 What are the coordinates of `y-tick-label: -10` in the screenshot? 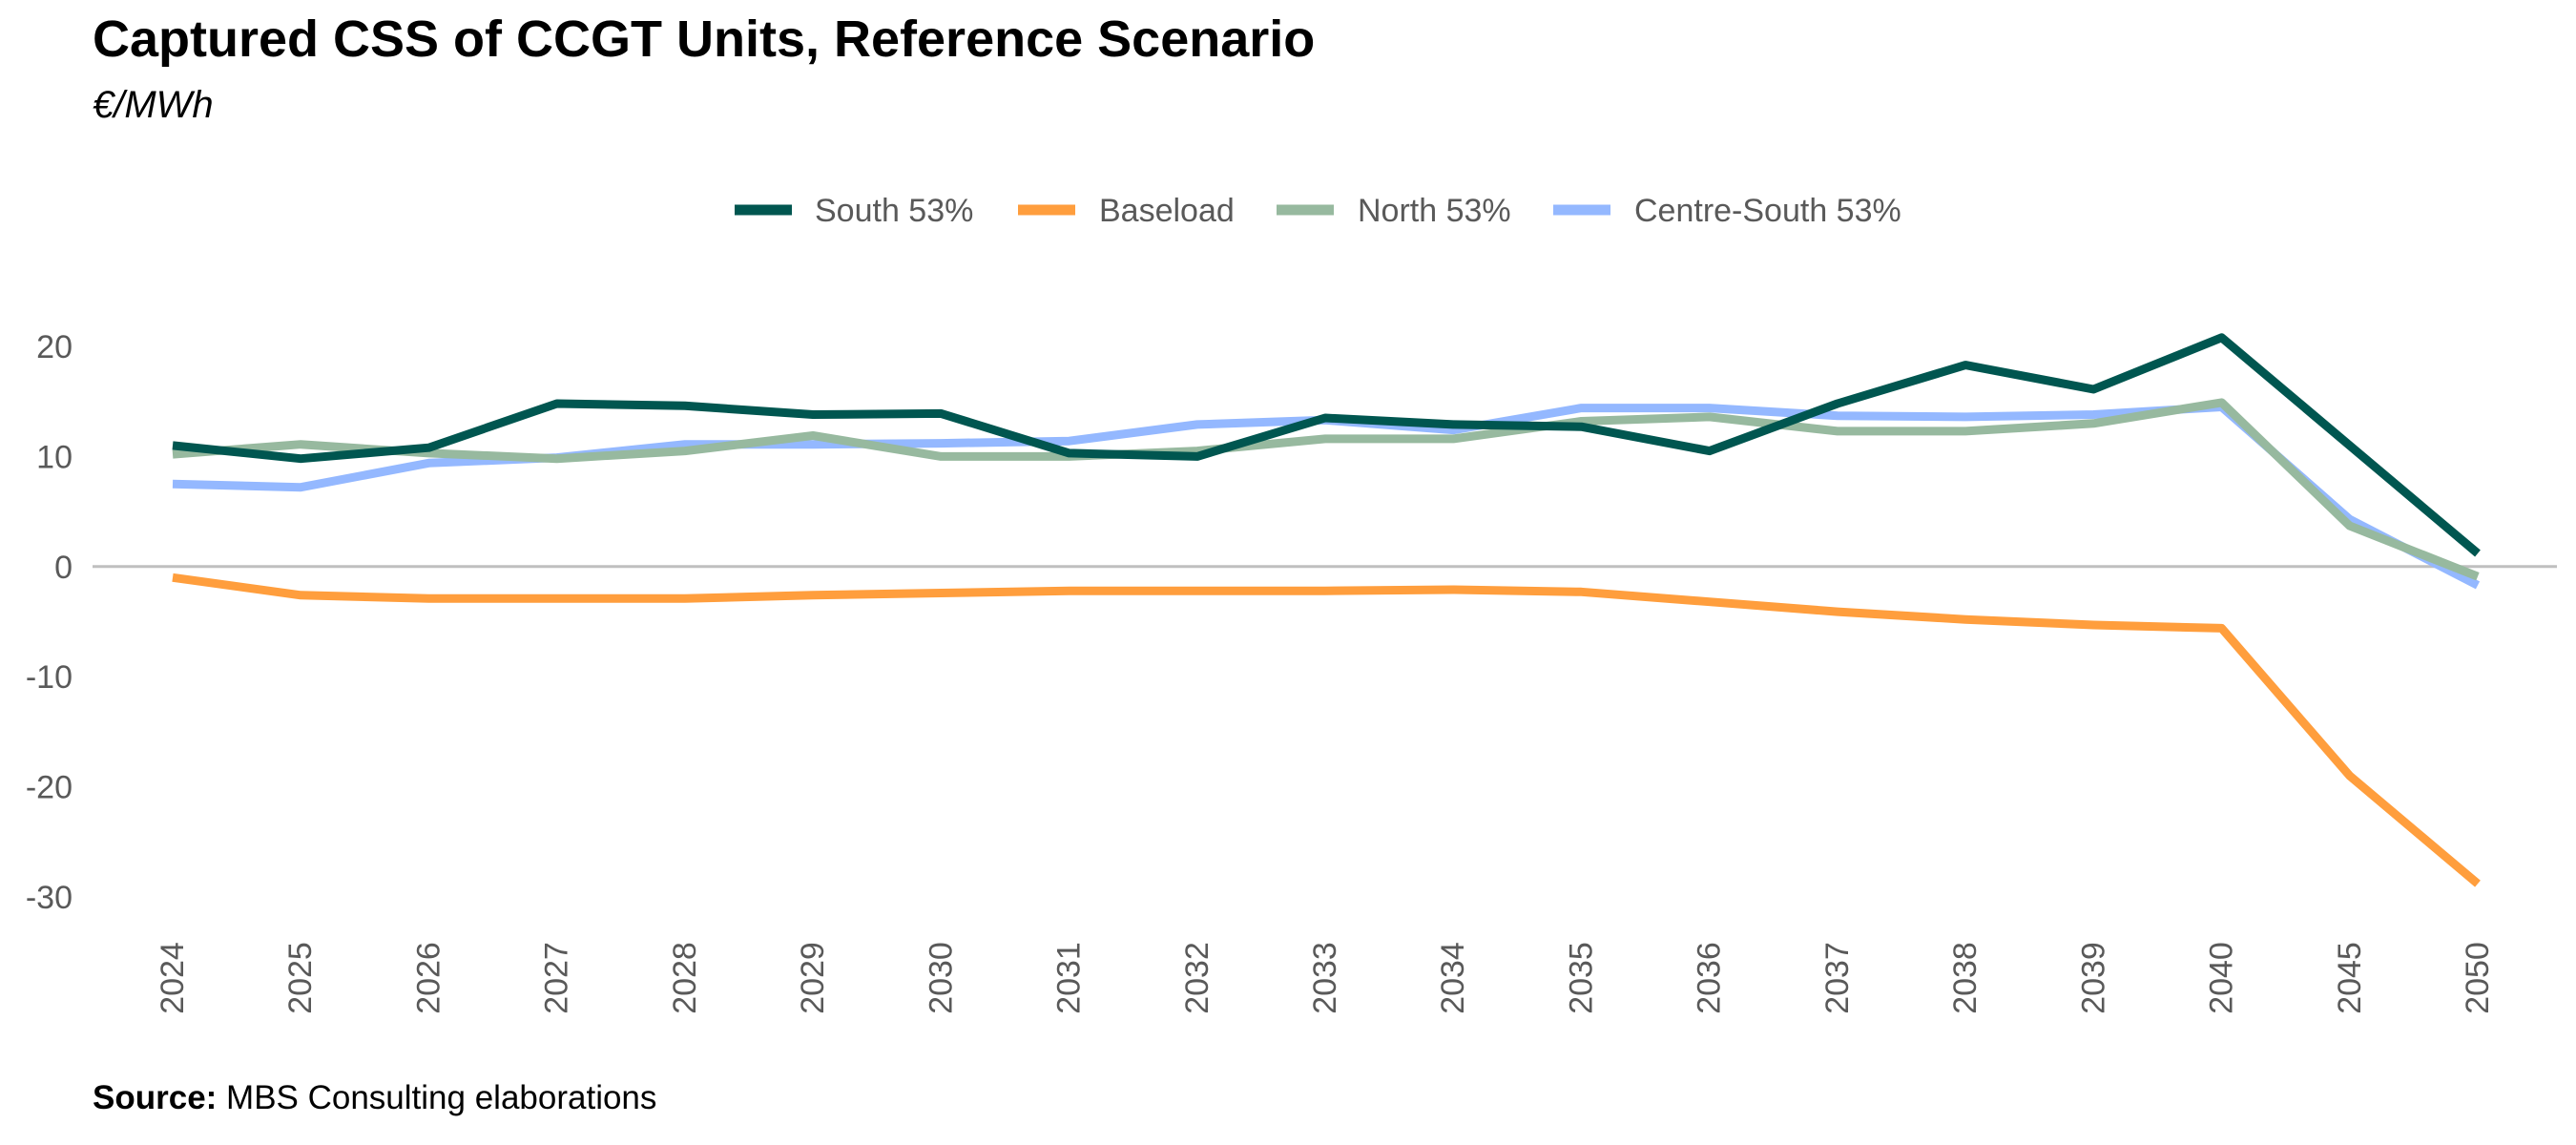 It's located at (49, 678).